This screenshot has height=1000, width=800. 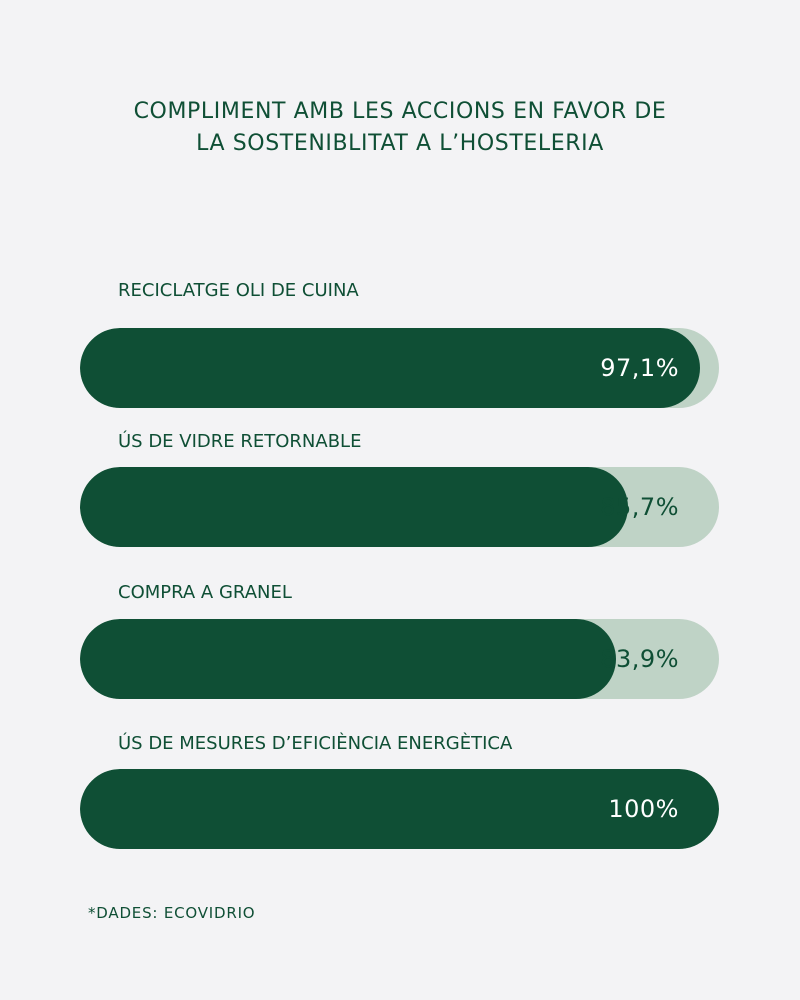 I want to click on bar-label-returnable-glass: ÚS DE VIDRE RETORNABLE, so click(x=240, y=441).